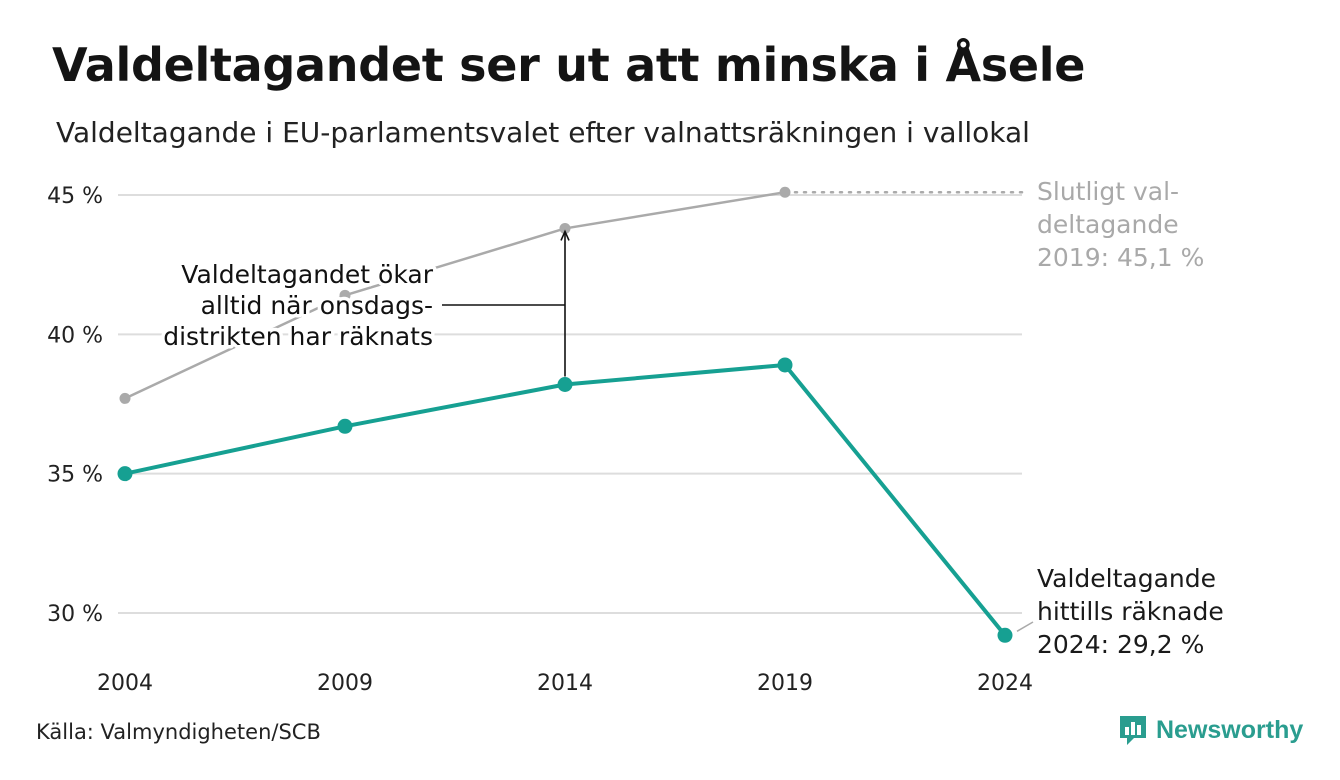 The width and height of the screenshot is (1340, 780). What do you see at coordinates (565, 235) in the screenshot?
I see `increase-arrowhead` at bounding box center [565, 235].